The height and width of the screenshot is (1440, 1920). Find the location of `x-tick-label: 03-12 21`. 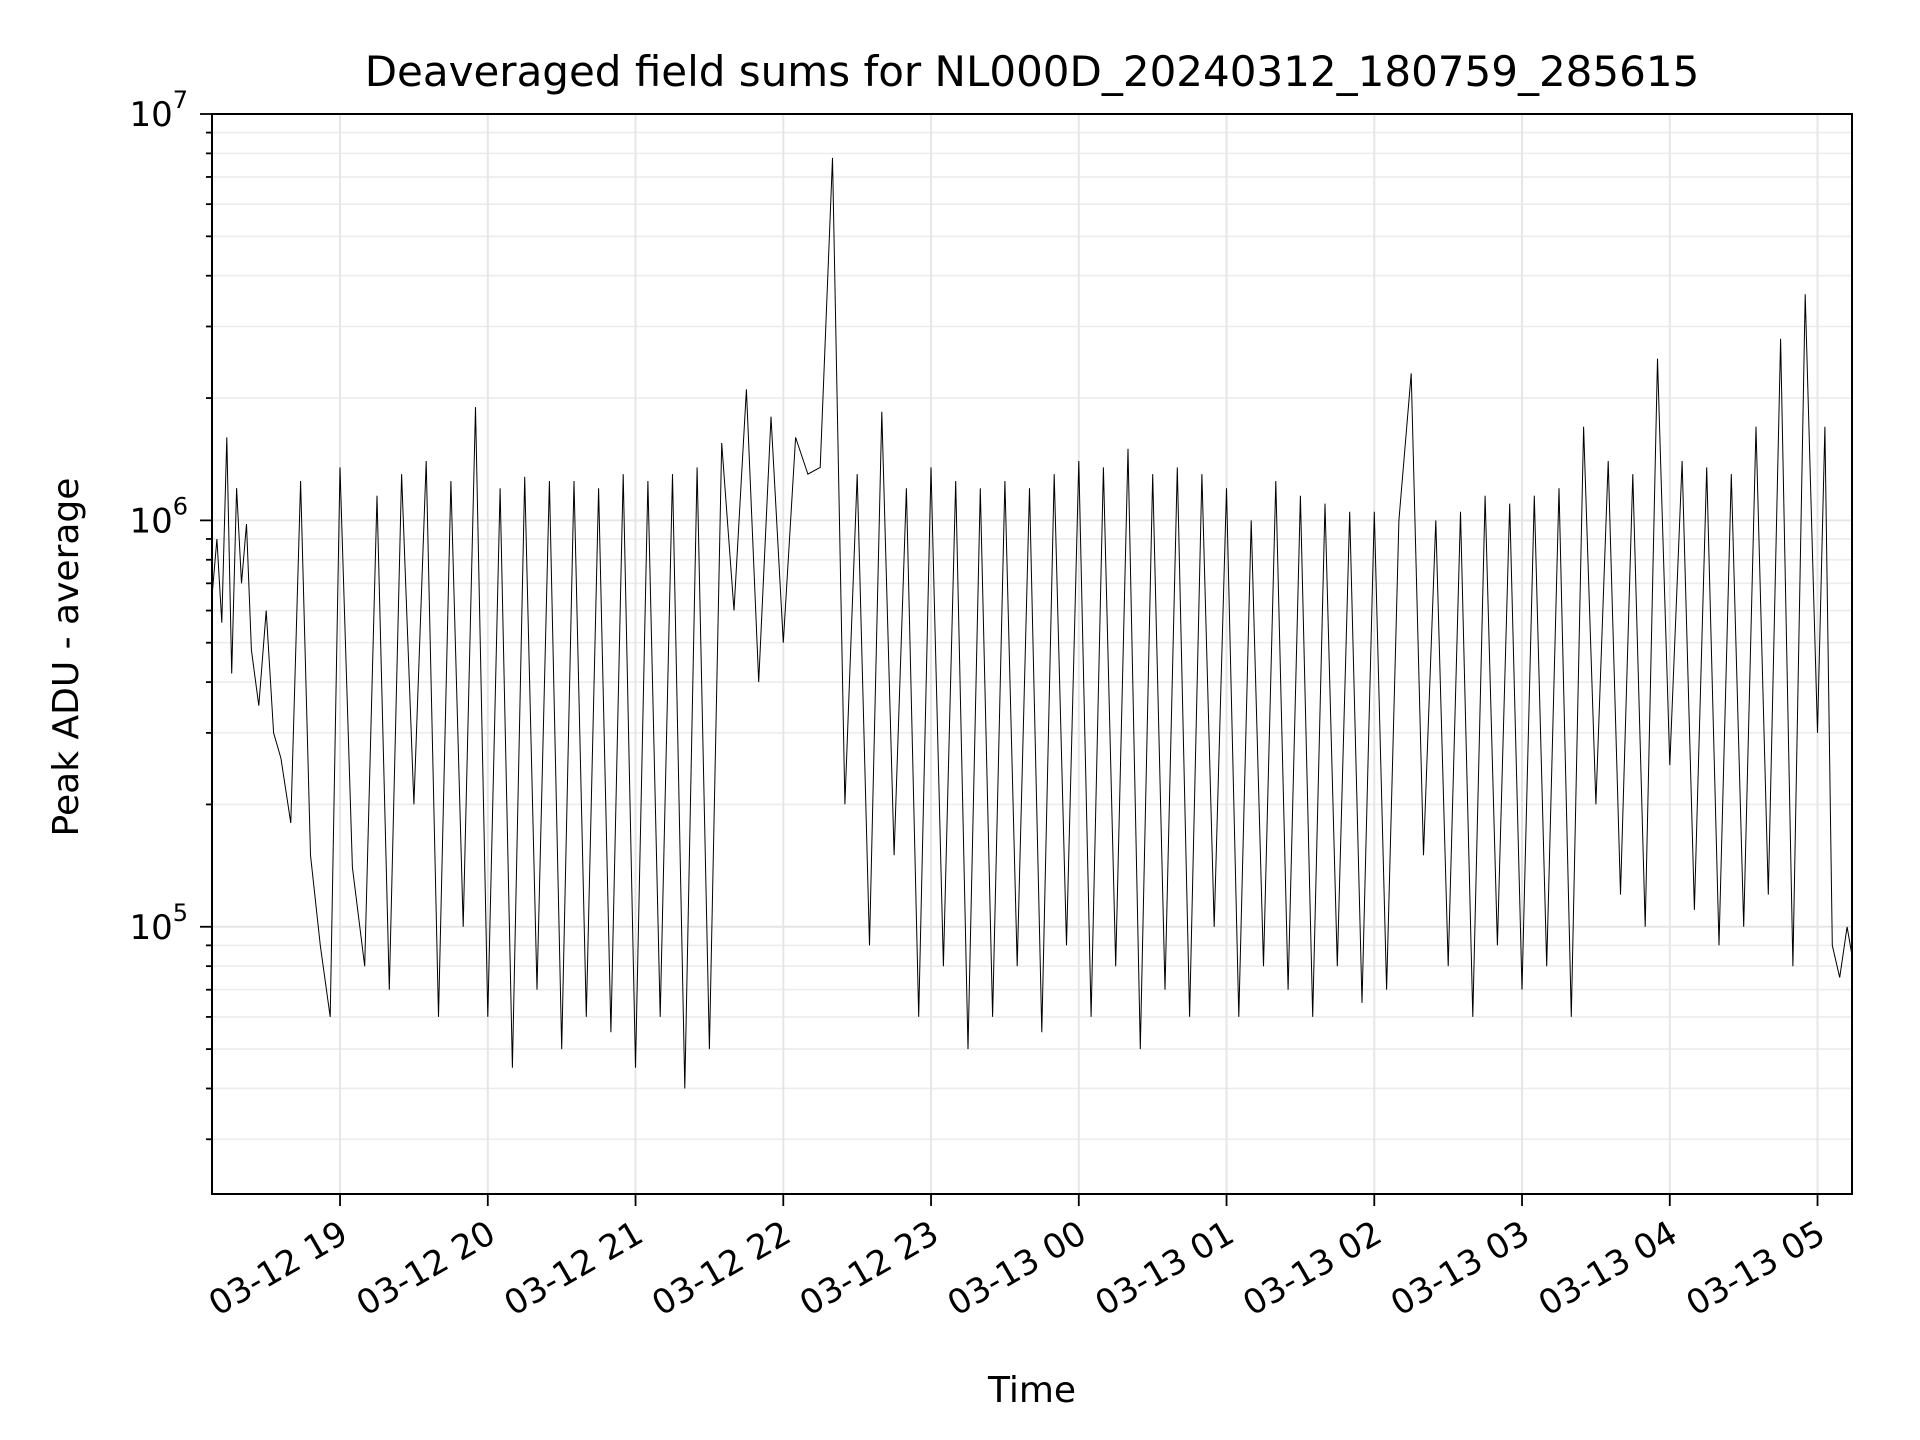

x-tick-label: 03-12 21 is located at coordinates (574, 1268).